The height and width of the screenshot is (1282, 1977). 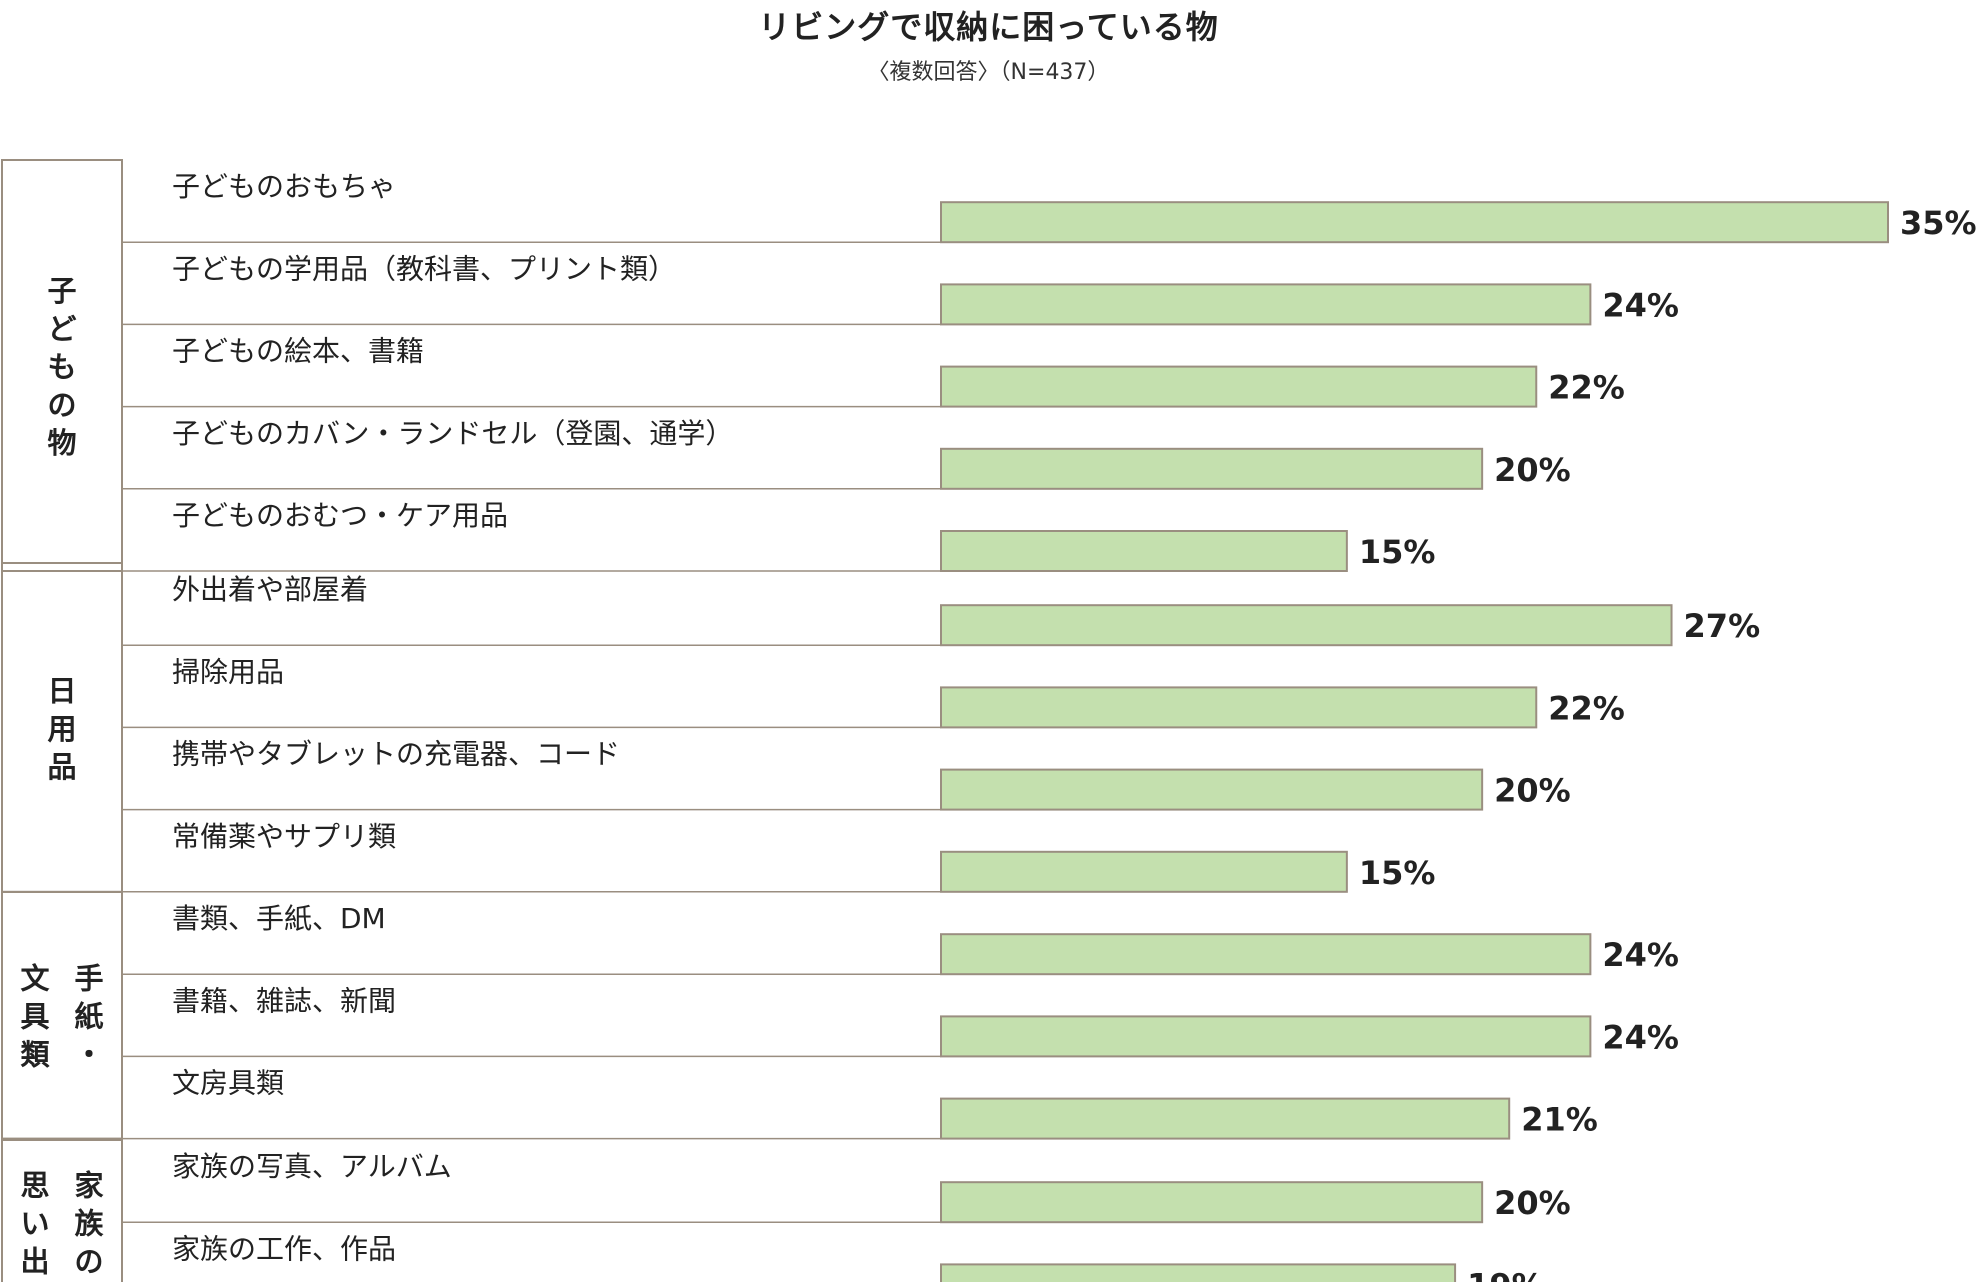 I want to click on bar-label: 子どもの学用品（教科書、プリント類）, so click(x=424, y=268).